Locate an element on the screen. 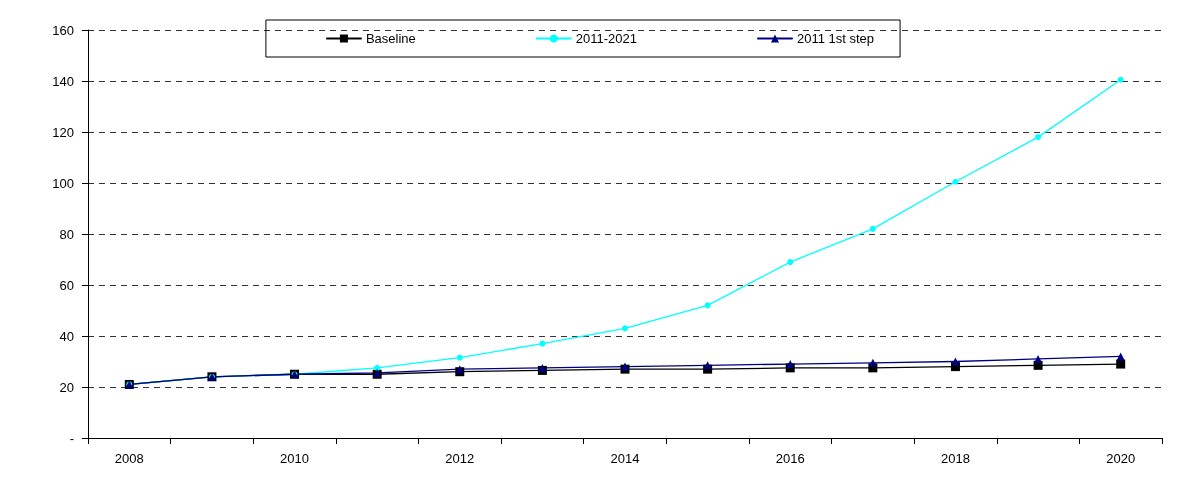  y-tick-label: 100 is located at coordinates (63, 183).